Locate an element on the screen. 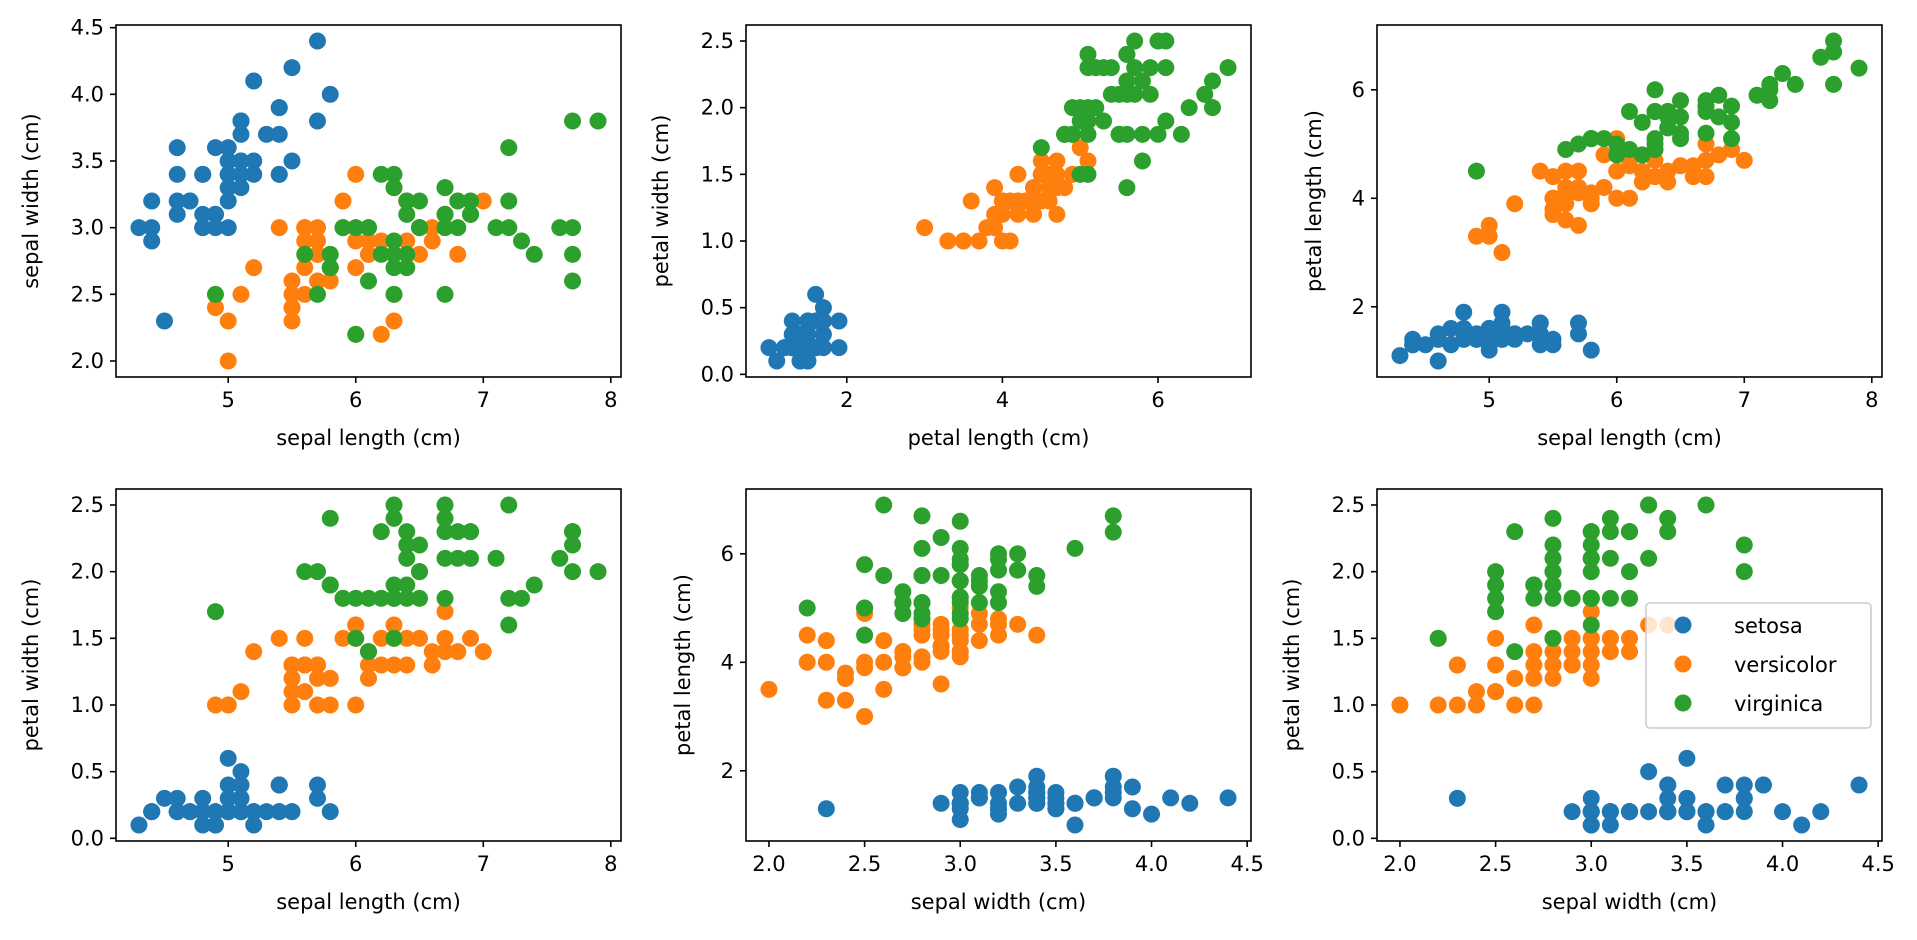 The image size is (1917, 940). y-axis-label: petal length (cm) is located at coordinates (1314, 201).